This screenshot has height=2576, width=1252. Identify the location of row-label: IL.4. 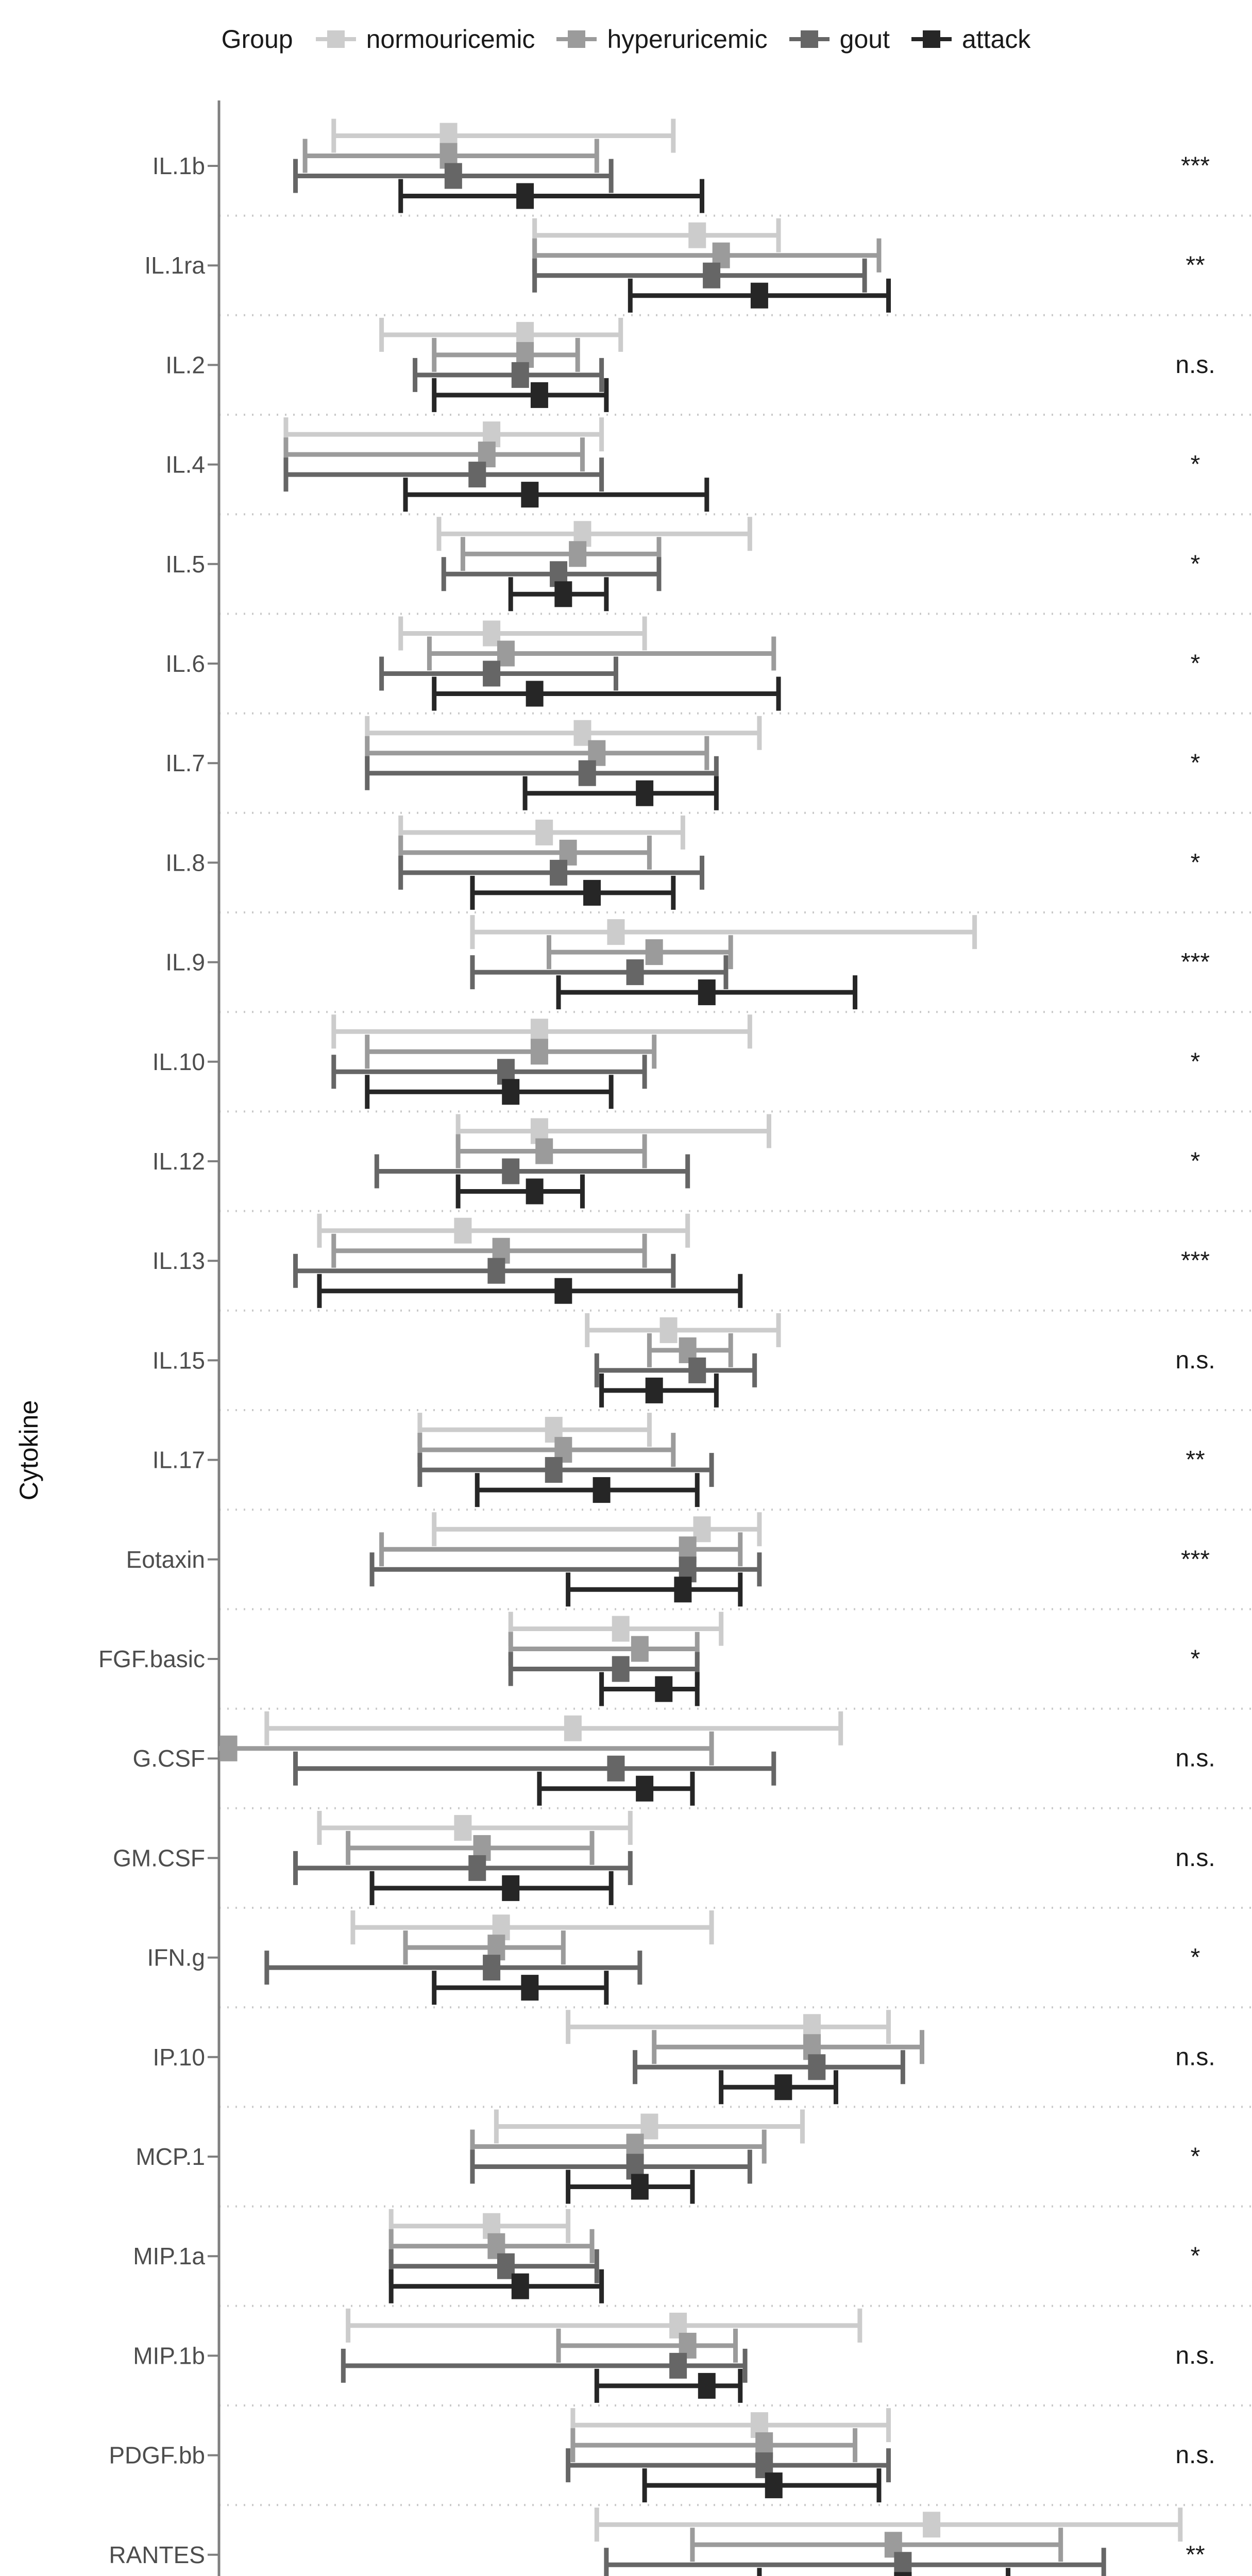
(185, 464).